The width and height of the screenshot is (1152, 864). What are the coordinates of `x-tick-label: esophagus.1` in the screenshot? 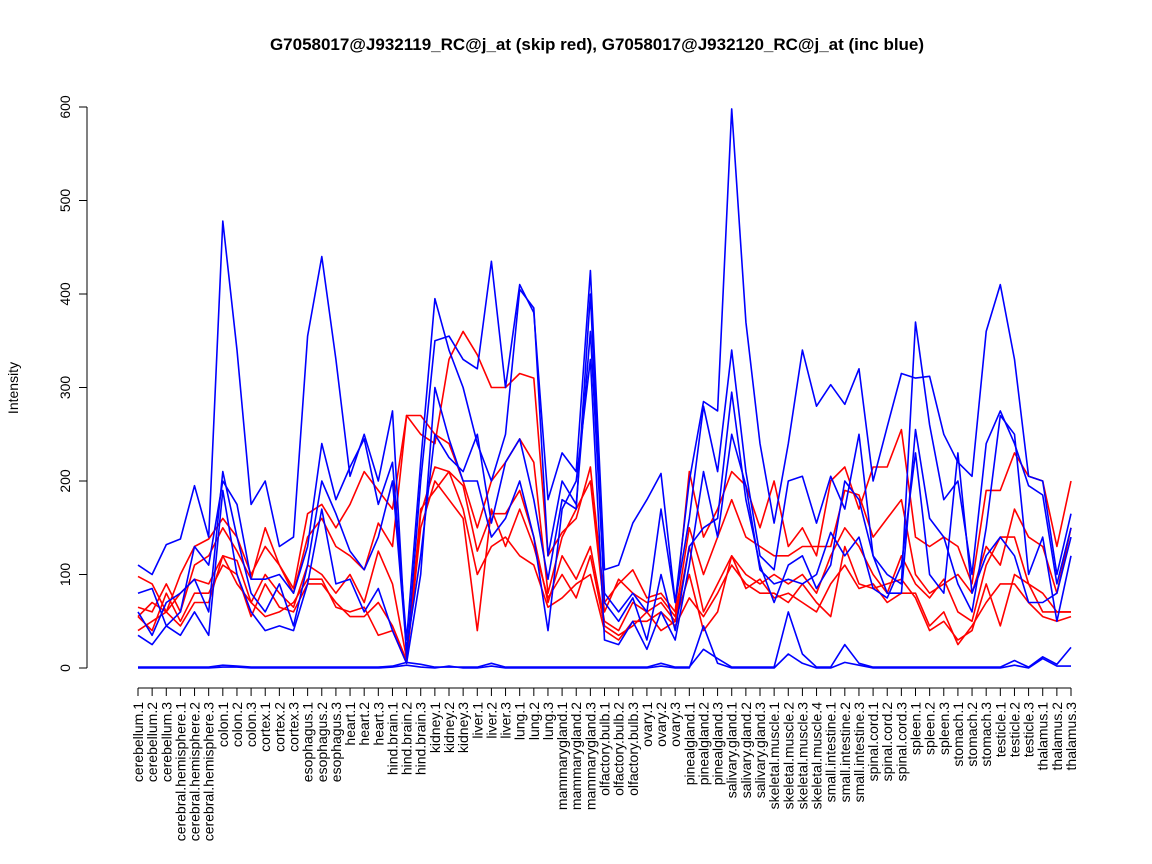 It's located at (308, 742).